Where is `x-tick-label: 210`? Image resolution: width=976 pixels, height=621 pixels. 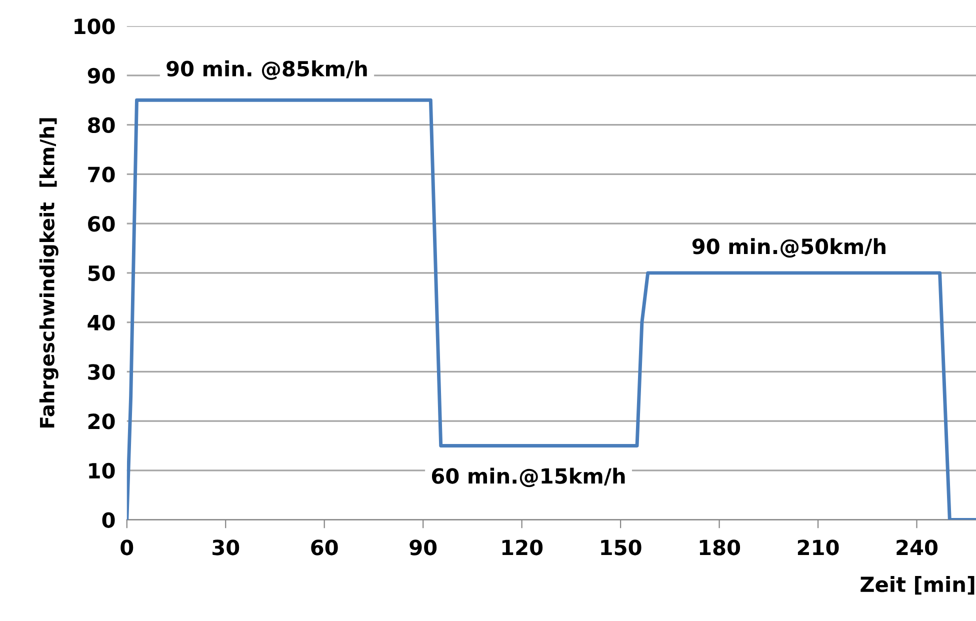
x-tick-label: 210 is located at coordinates (818, 548).